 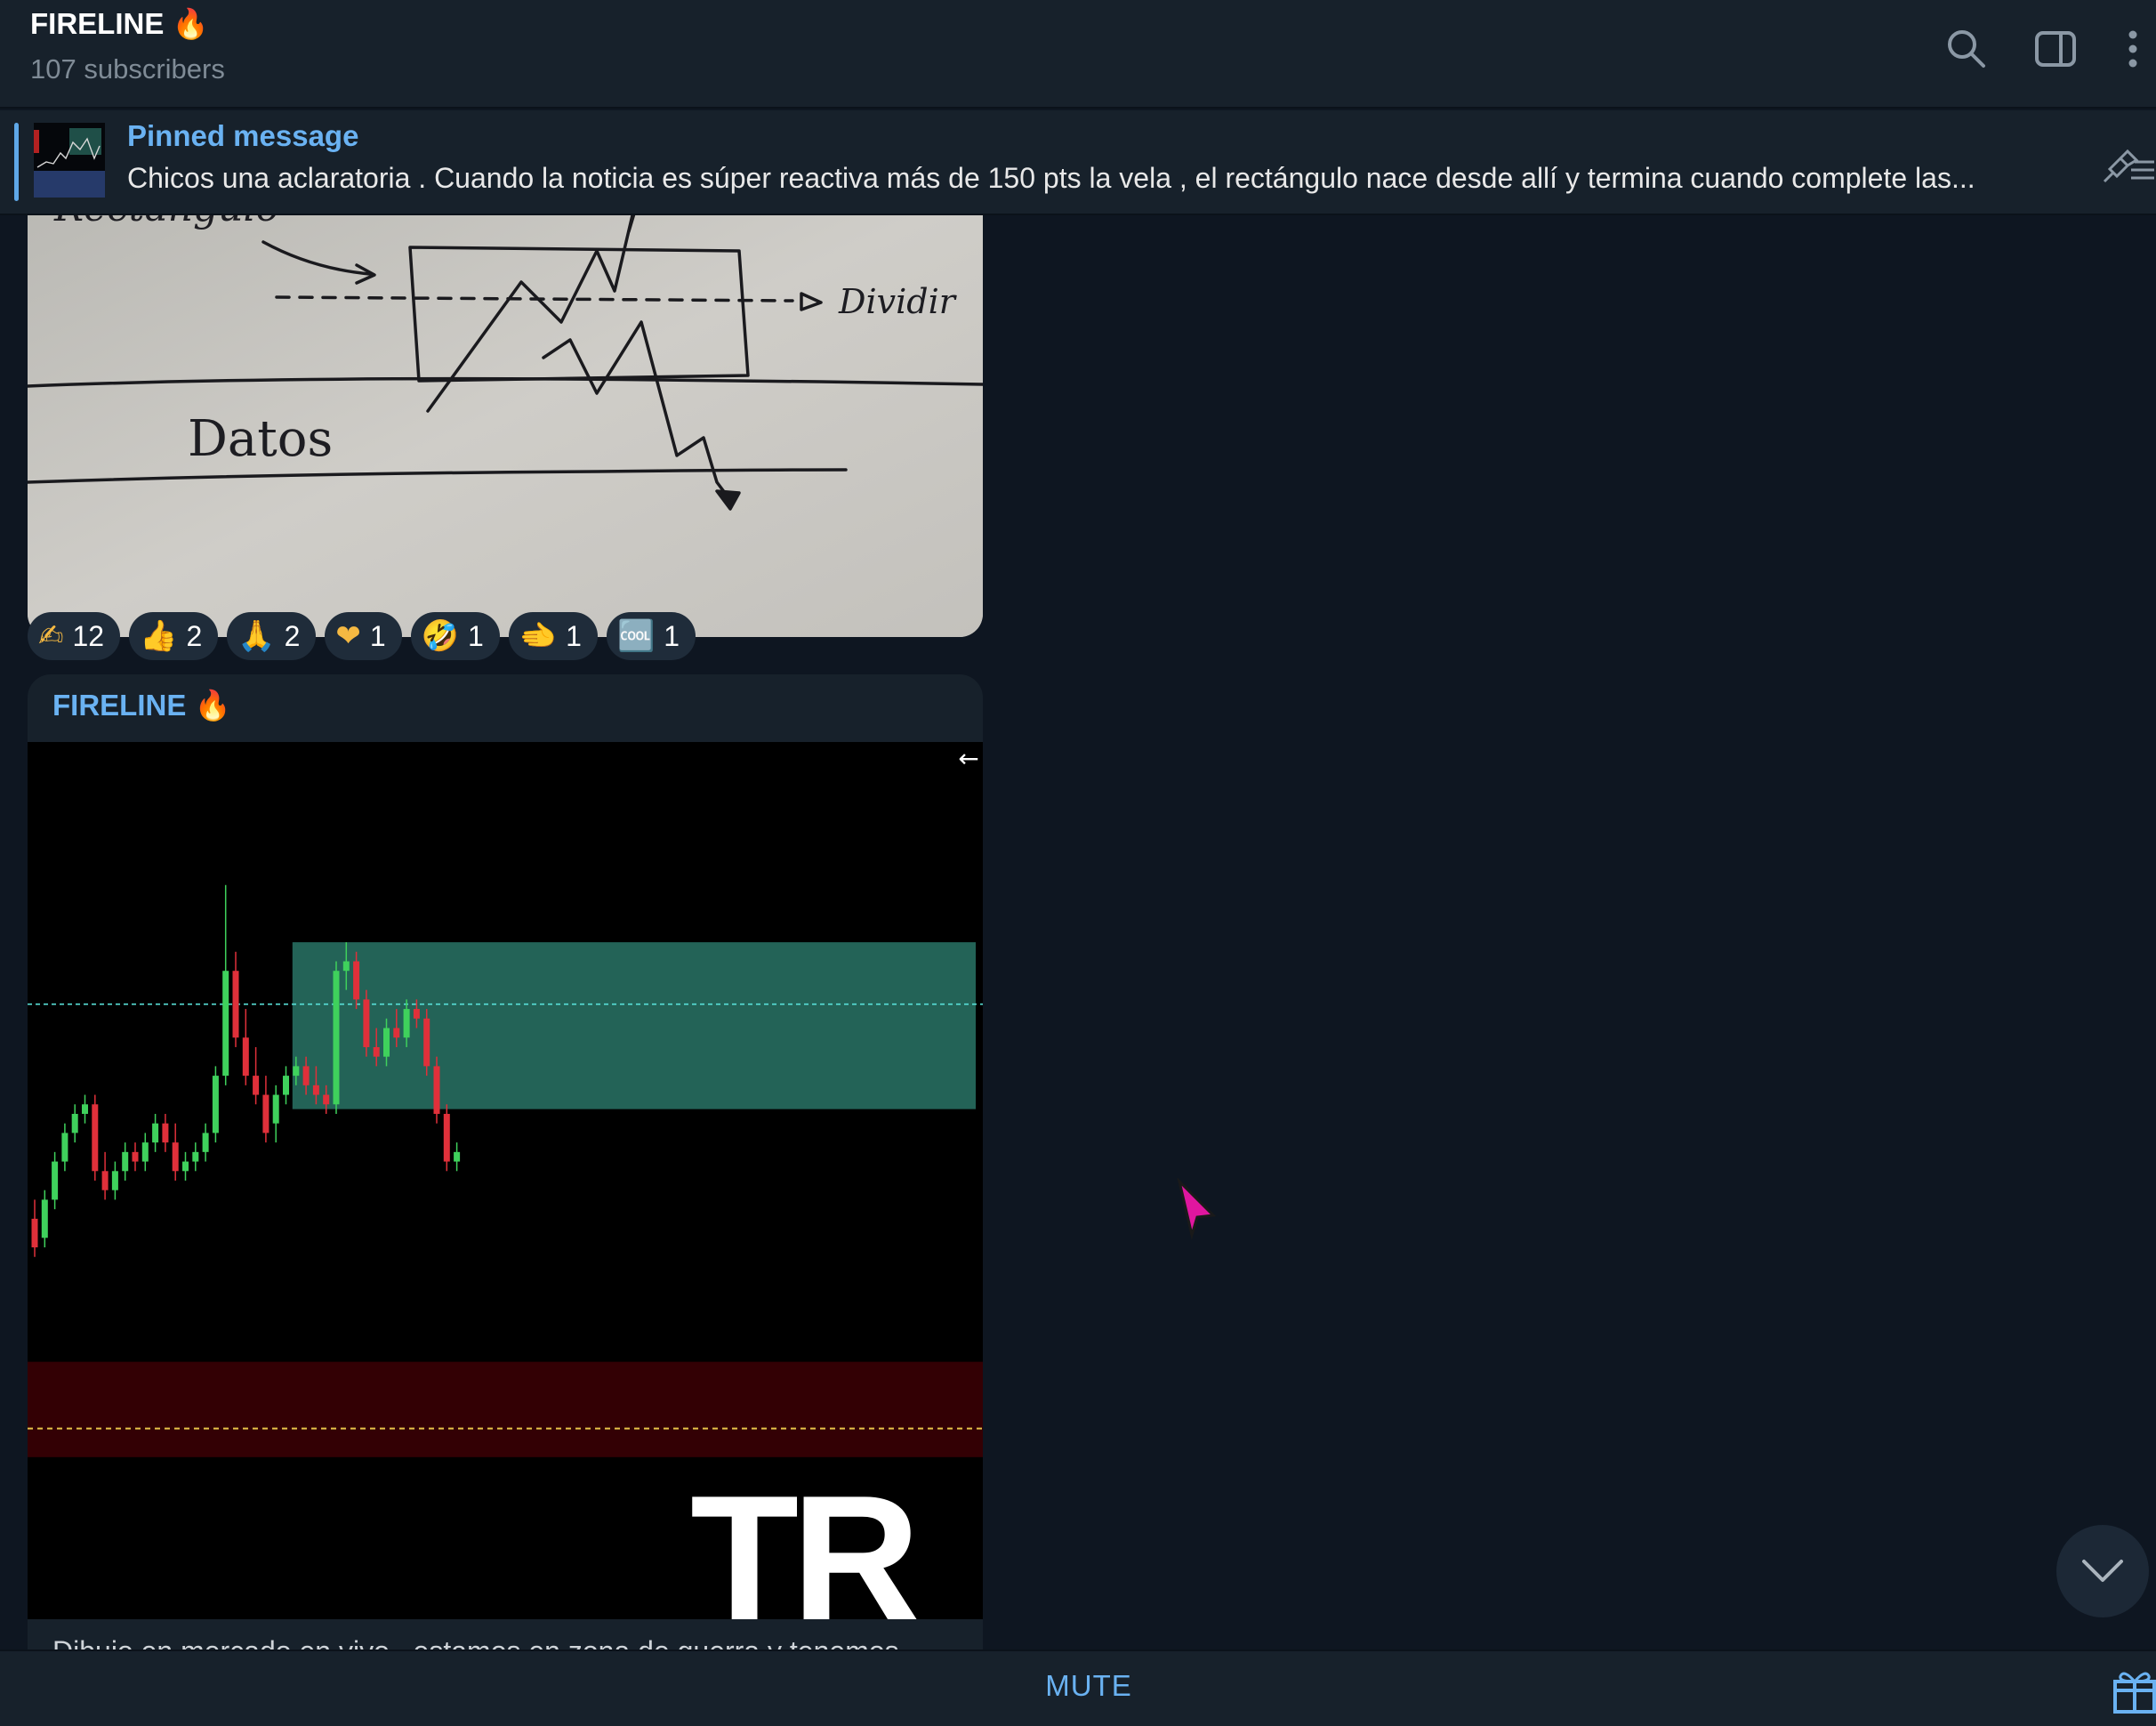 What do you see at coordinates (1088, 1685) in the screenshot?
I see `mute-button: MUTE` at bounding box center [1088, 1685].